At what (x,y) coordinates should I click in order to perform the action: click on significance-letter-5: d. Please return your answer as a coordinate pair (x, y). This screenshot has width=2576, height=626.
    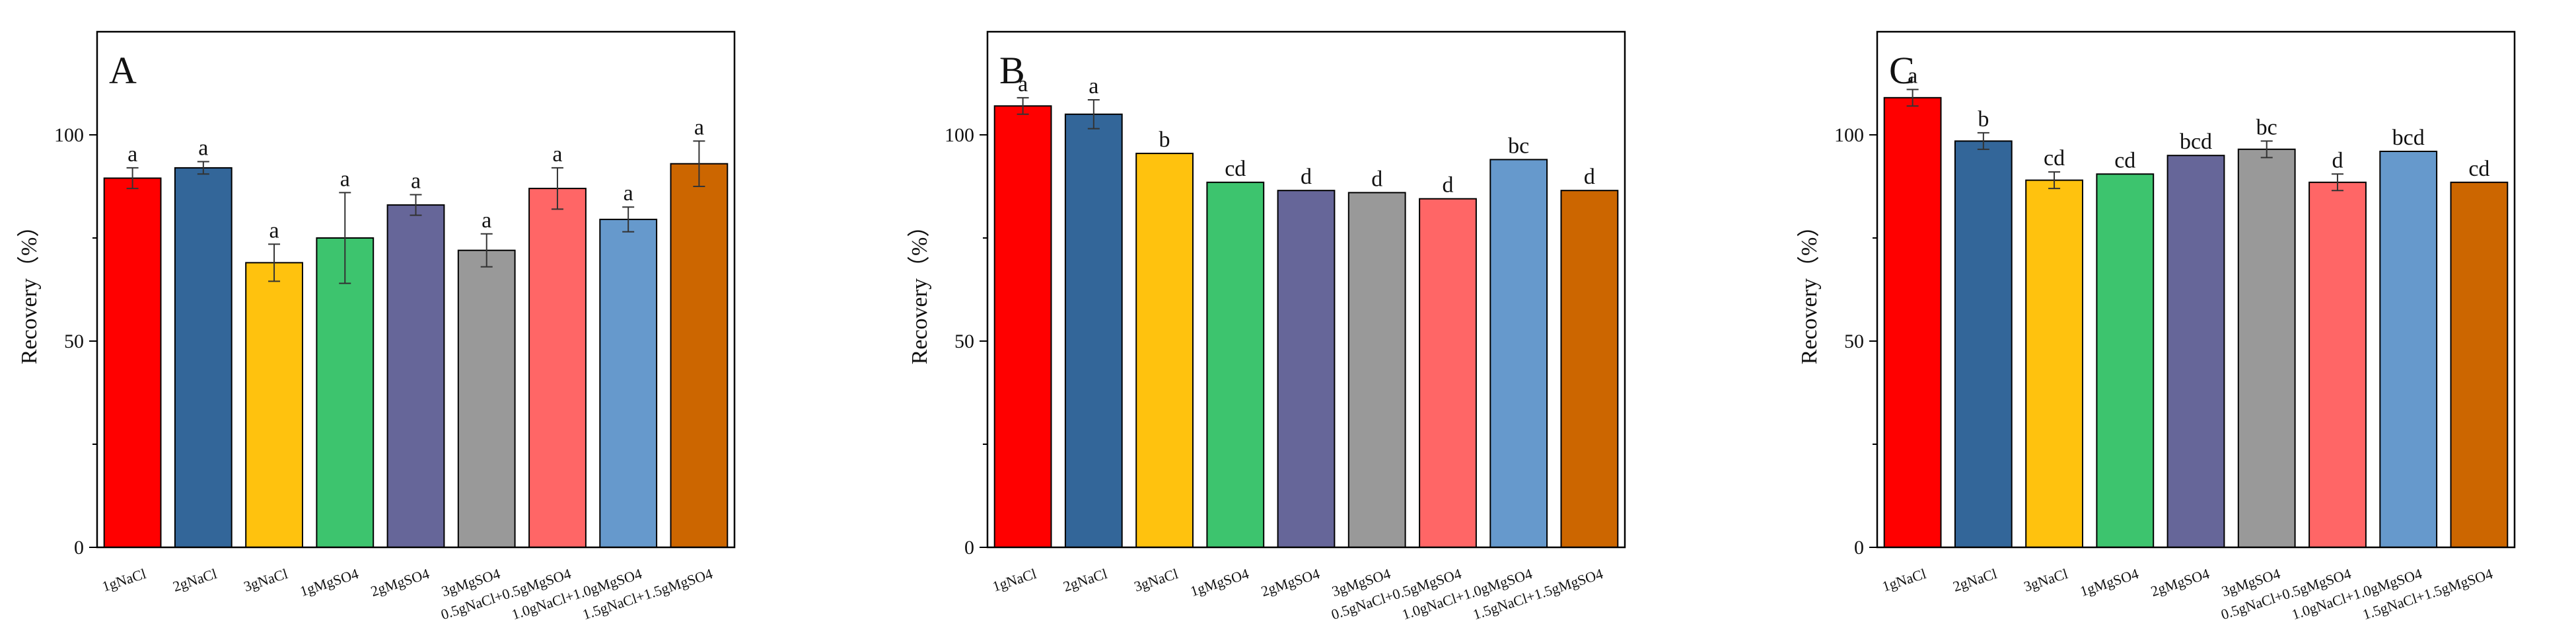
    Looking at the image, I should click on (1306, 177).